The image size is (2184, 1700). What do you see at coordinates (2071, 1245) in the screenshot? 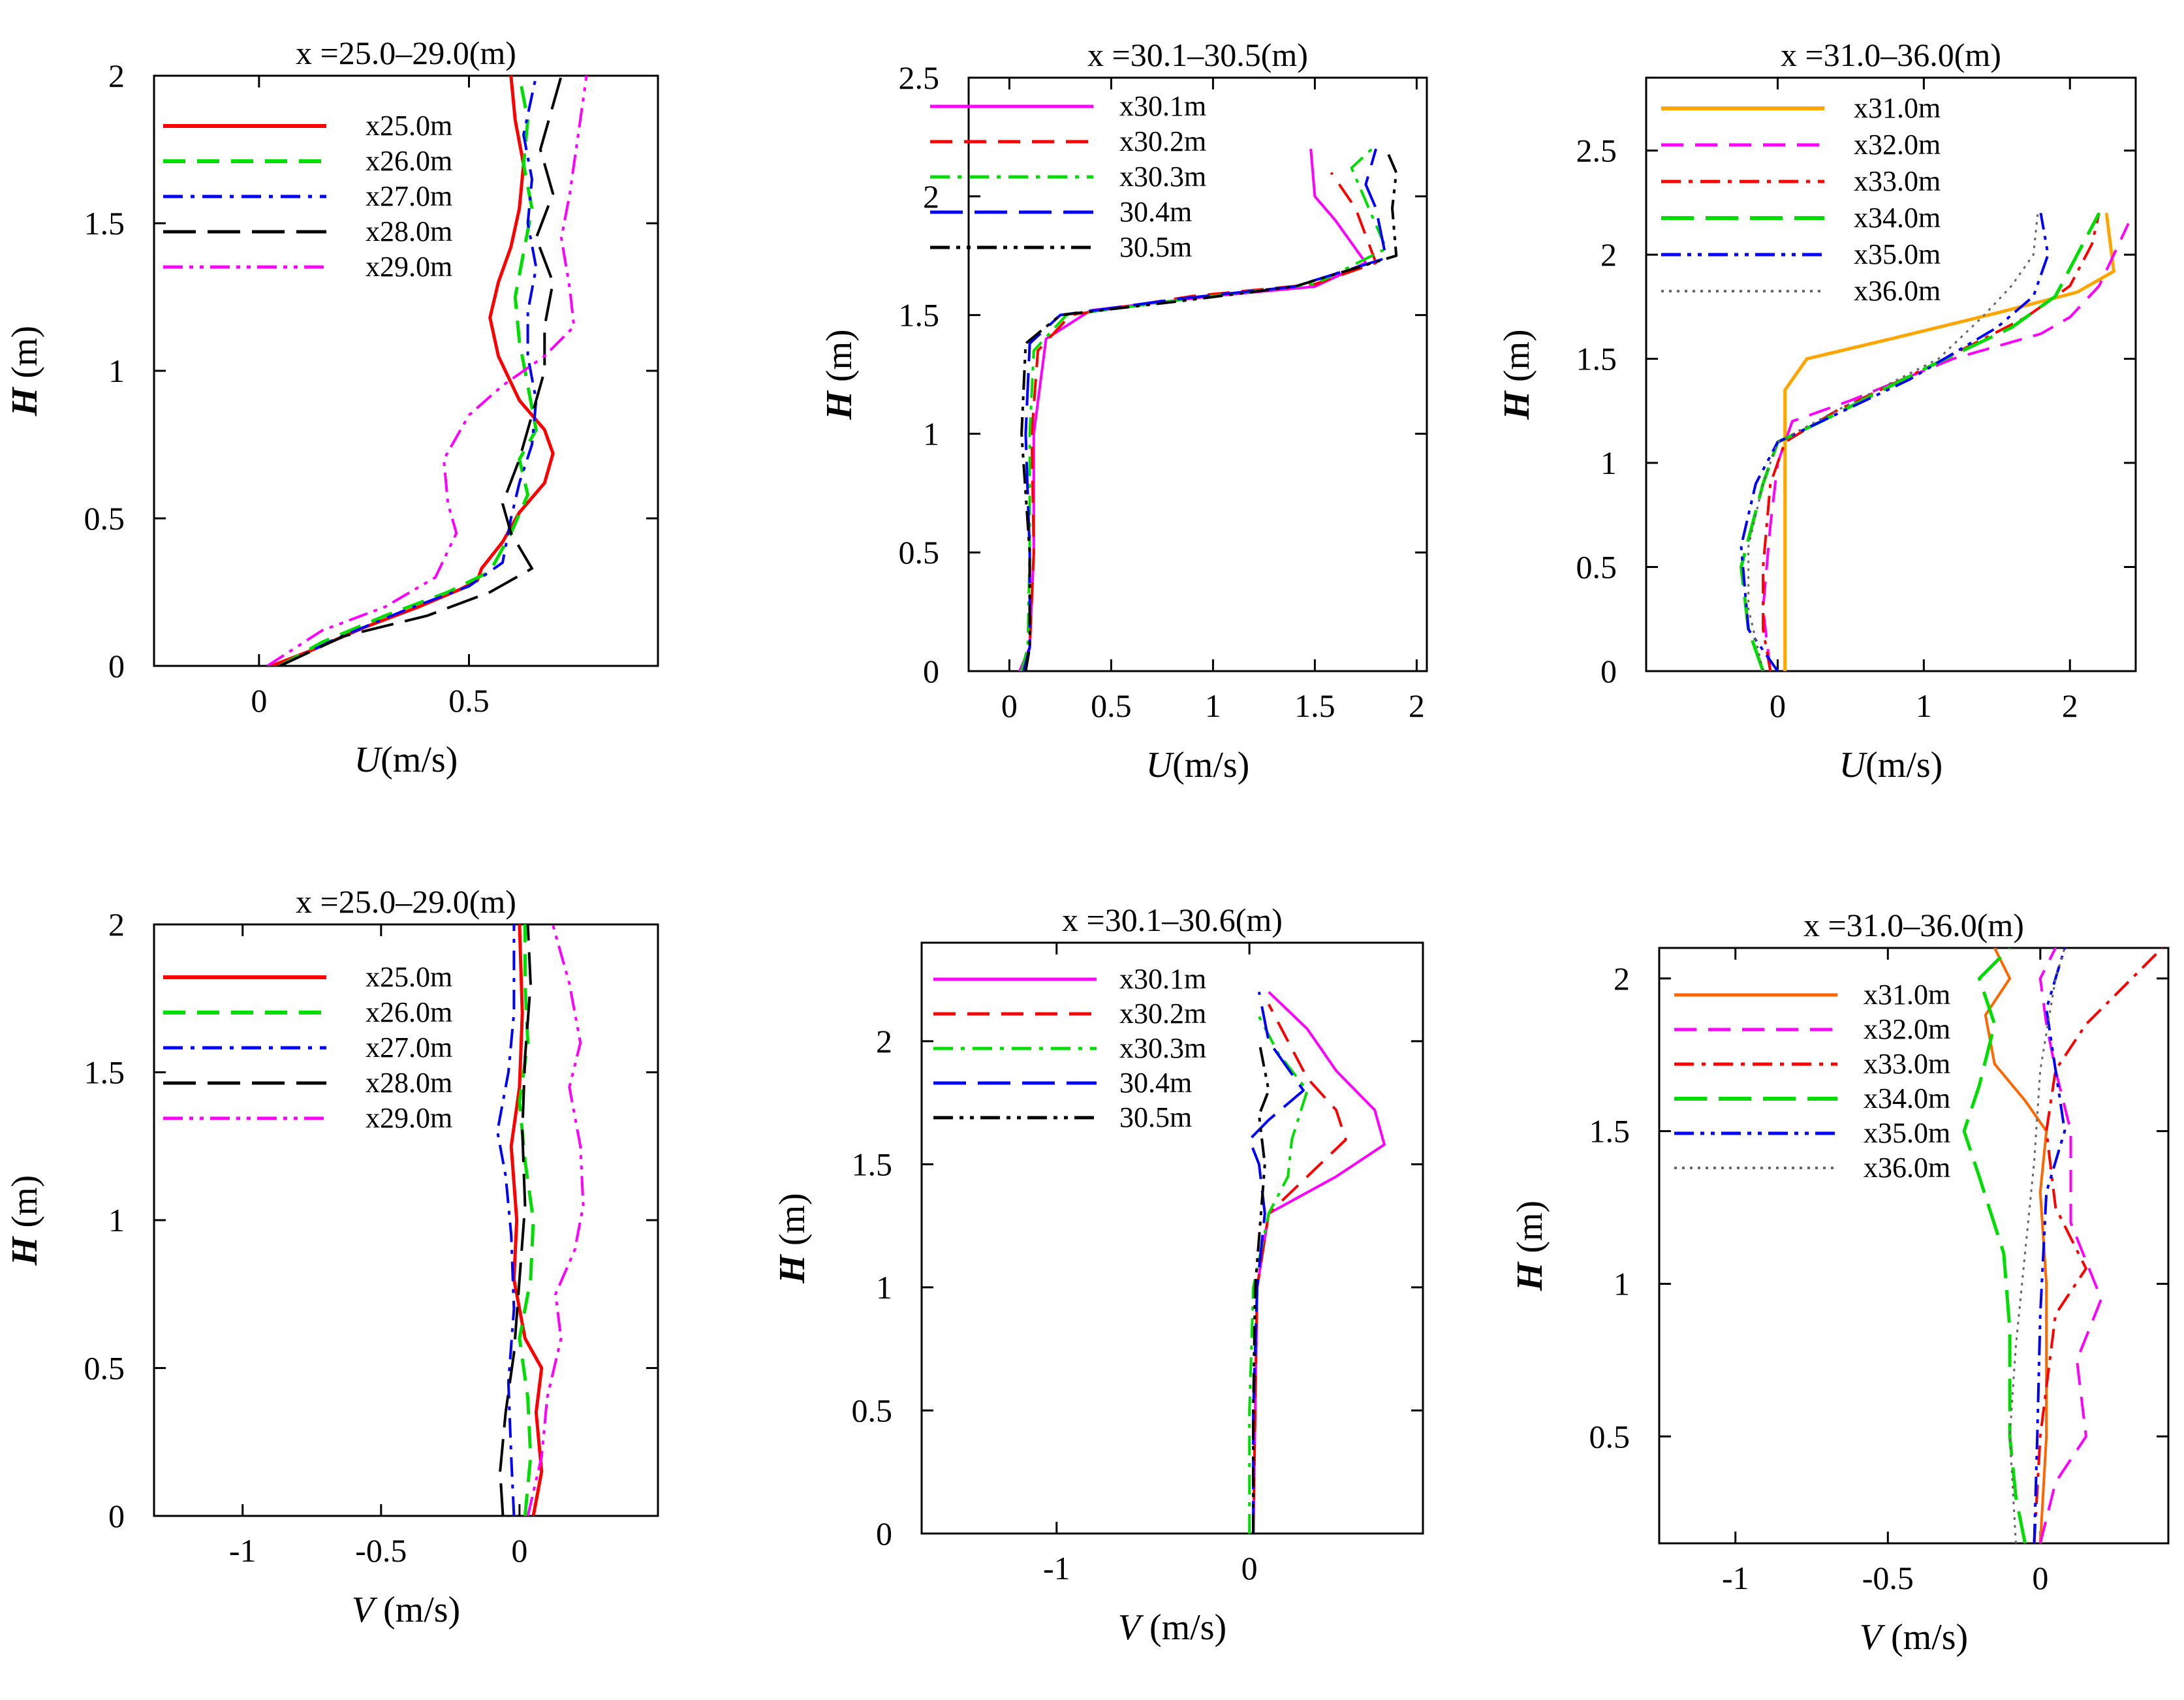
I see `series-line-x32-0m` at bounding box center [2071, 1245].